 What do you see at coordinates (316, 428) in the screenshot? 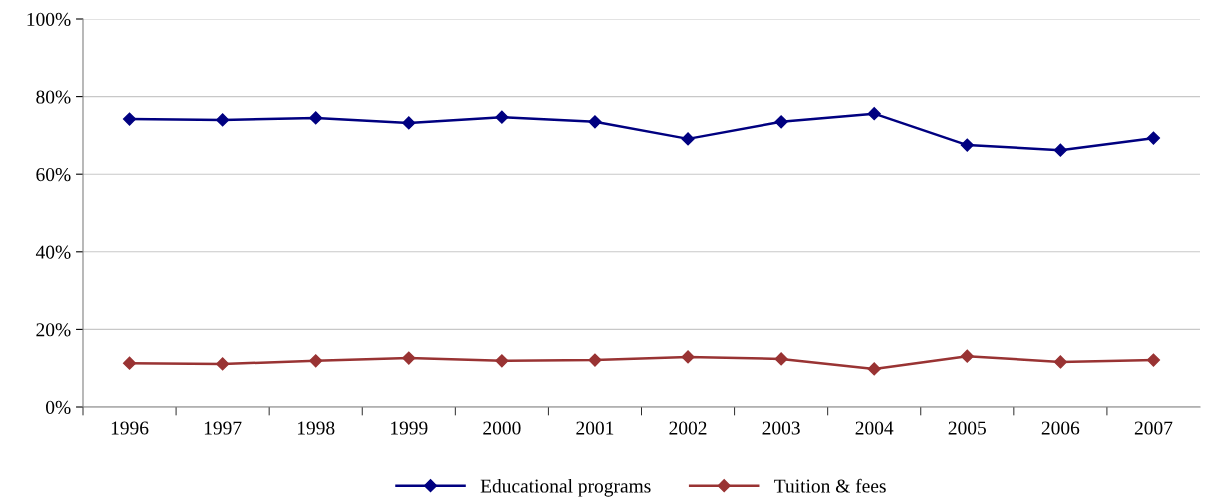
I see `x-tick-label: 1998` at bounding box center [316, 428].